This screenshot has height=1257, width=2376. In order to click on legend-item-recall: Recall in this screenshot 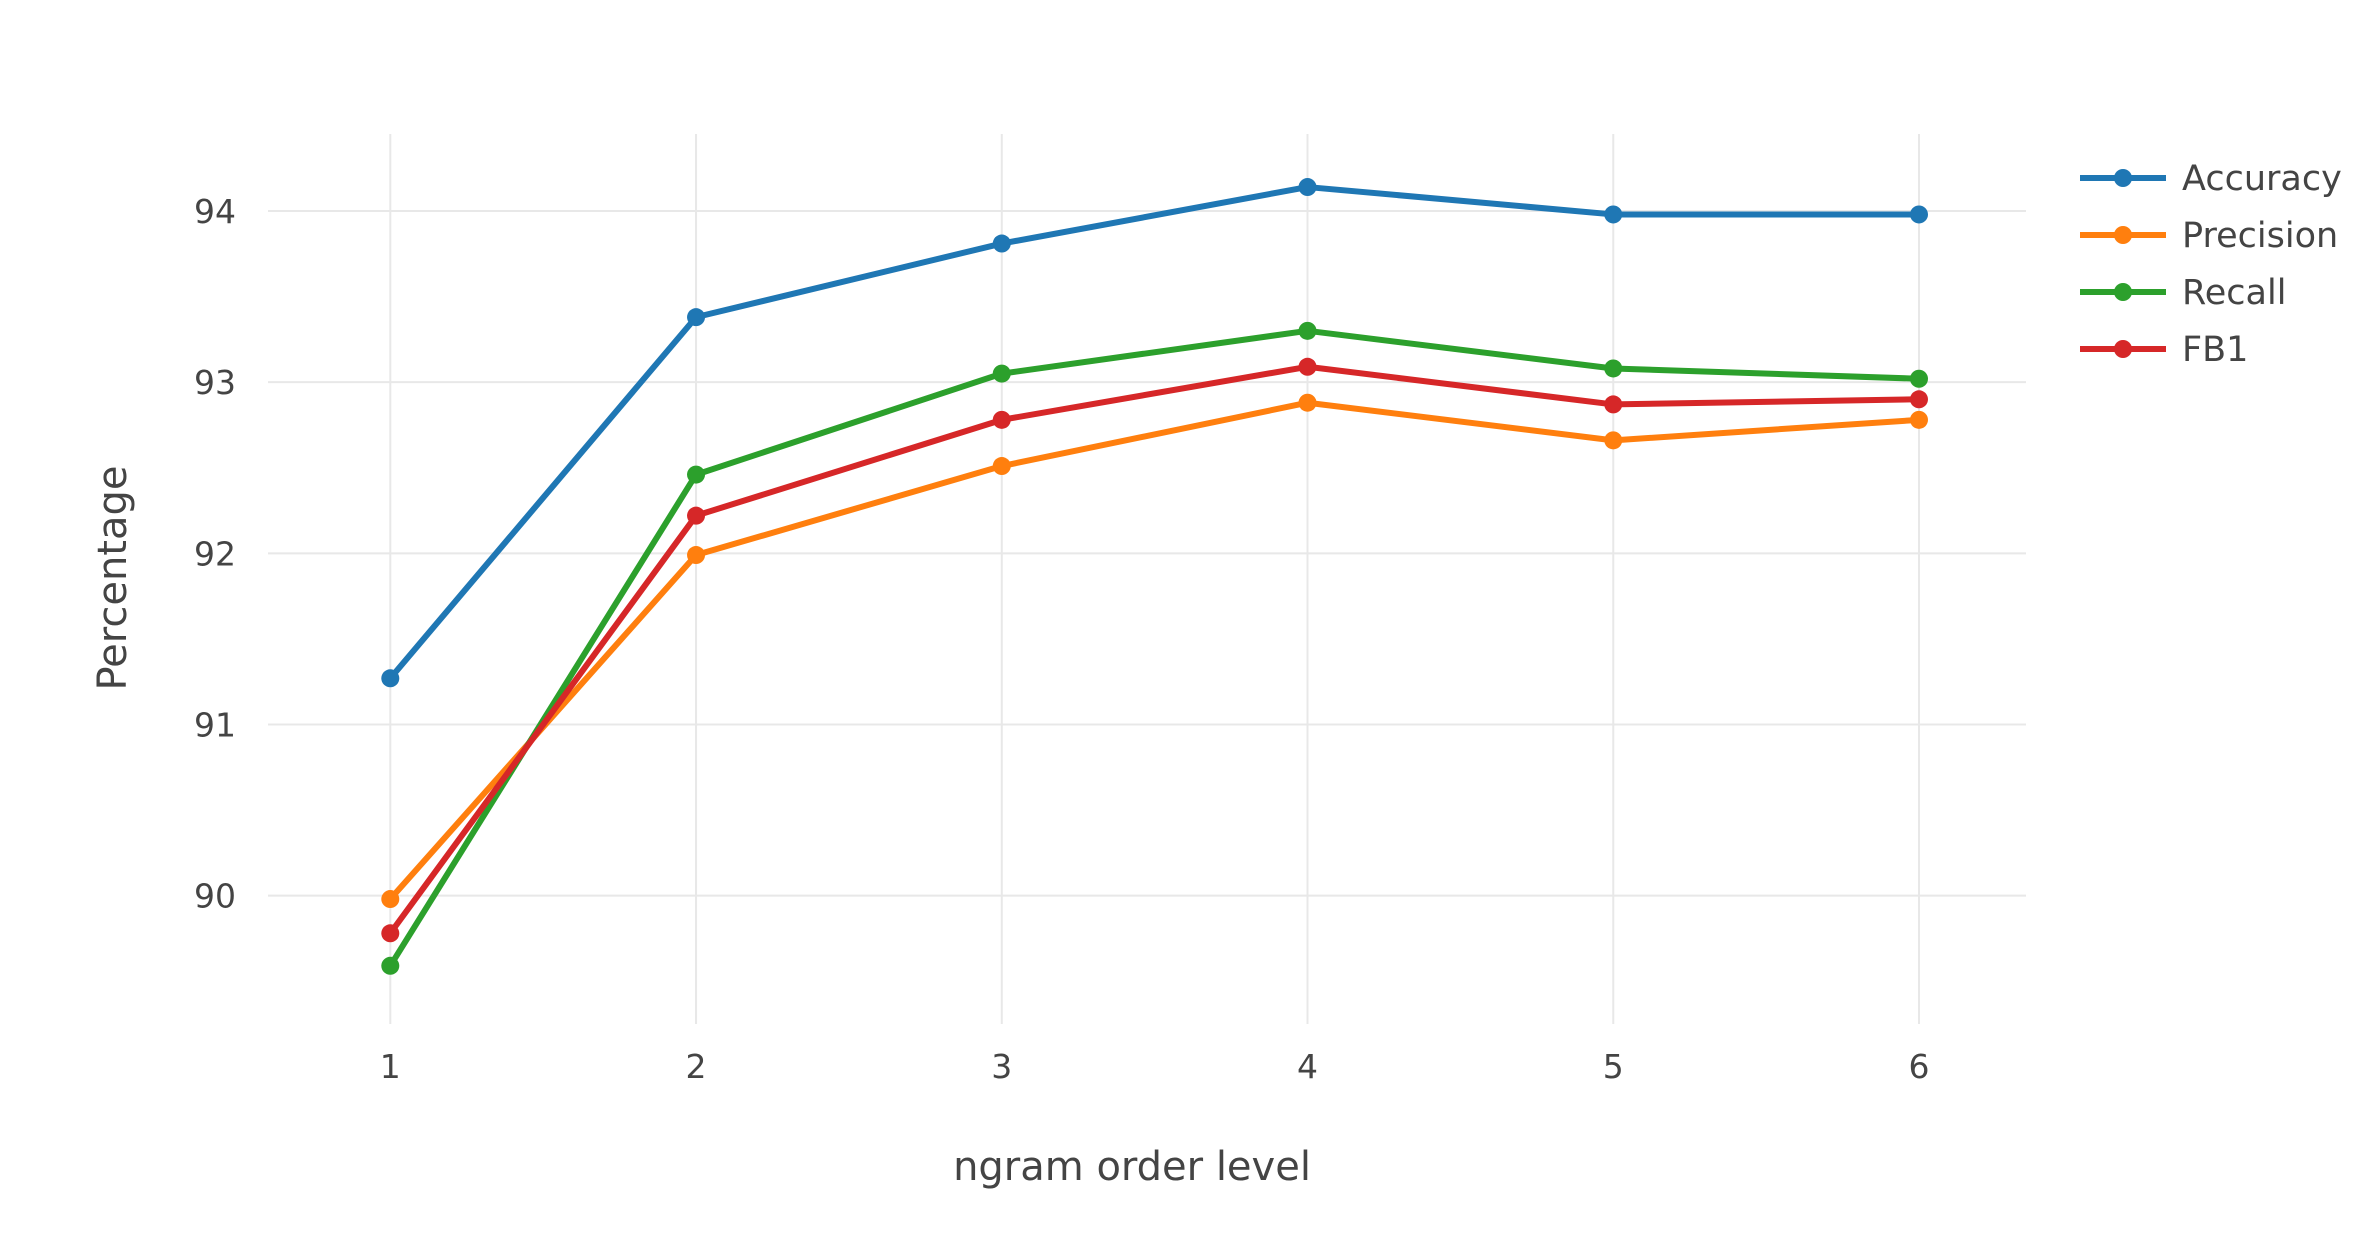, I will do `click(2183, 293)`.